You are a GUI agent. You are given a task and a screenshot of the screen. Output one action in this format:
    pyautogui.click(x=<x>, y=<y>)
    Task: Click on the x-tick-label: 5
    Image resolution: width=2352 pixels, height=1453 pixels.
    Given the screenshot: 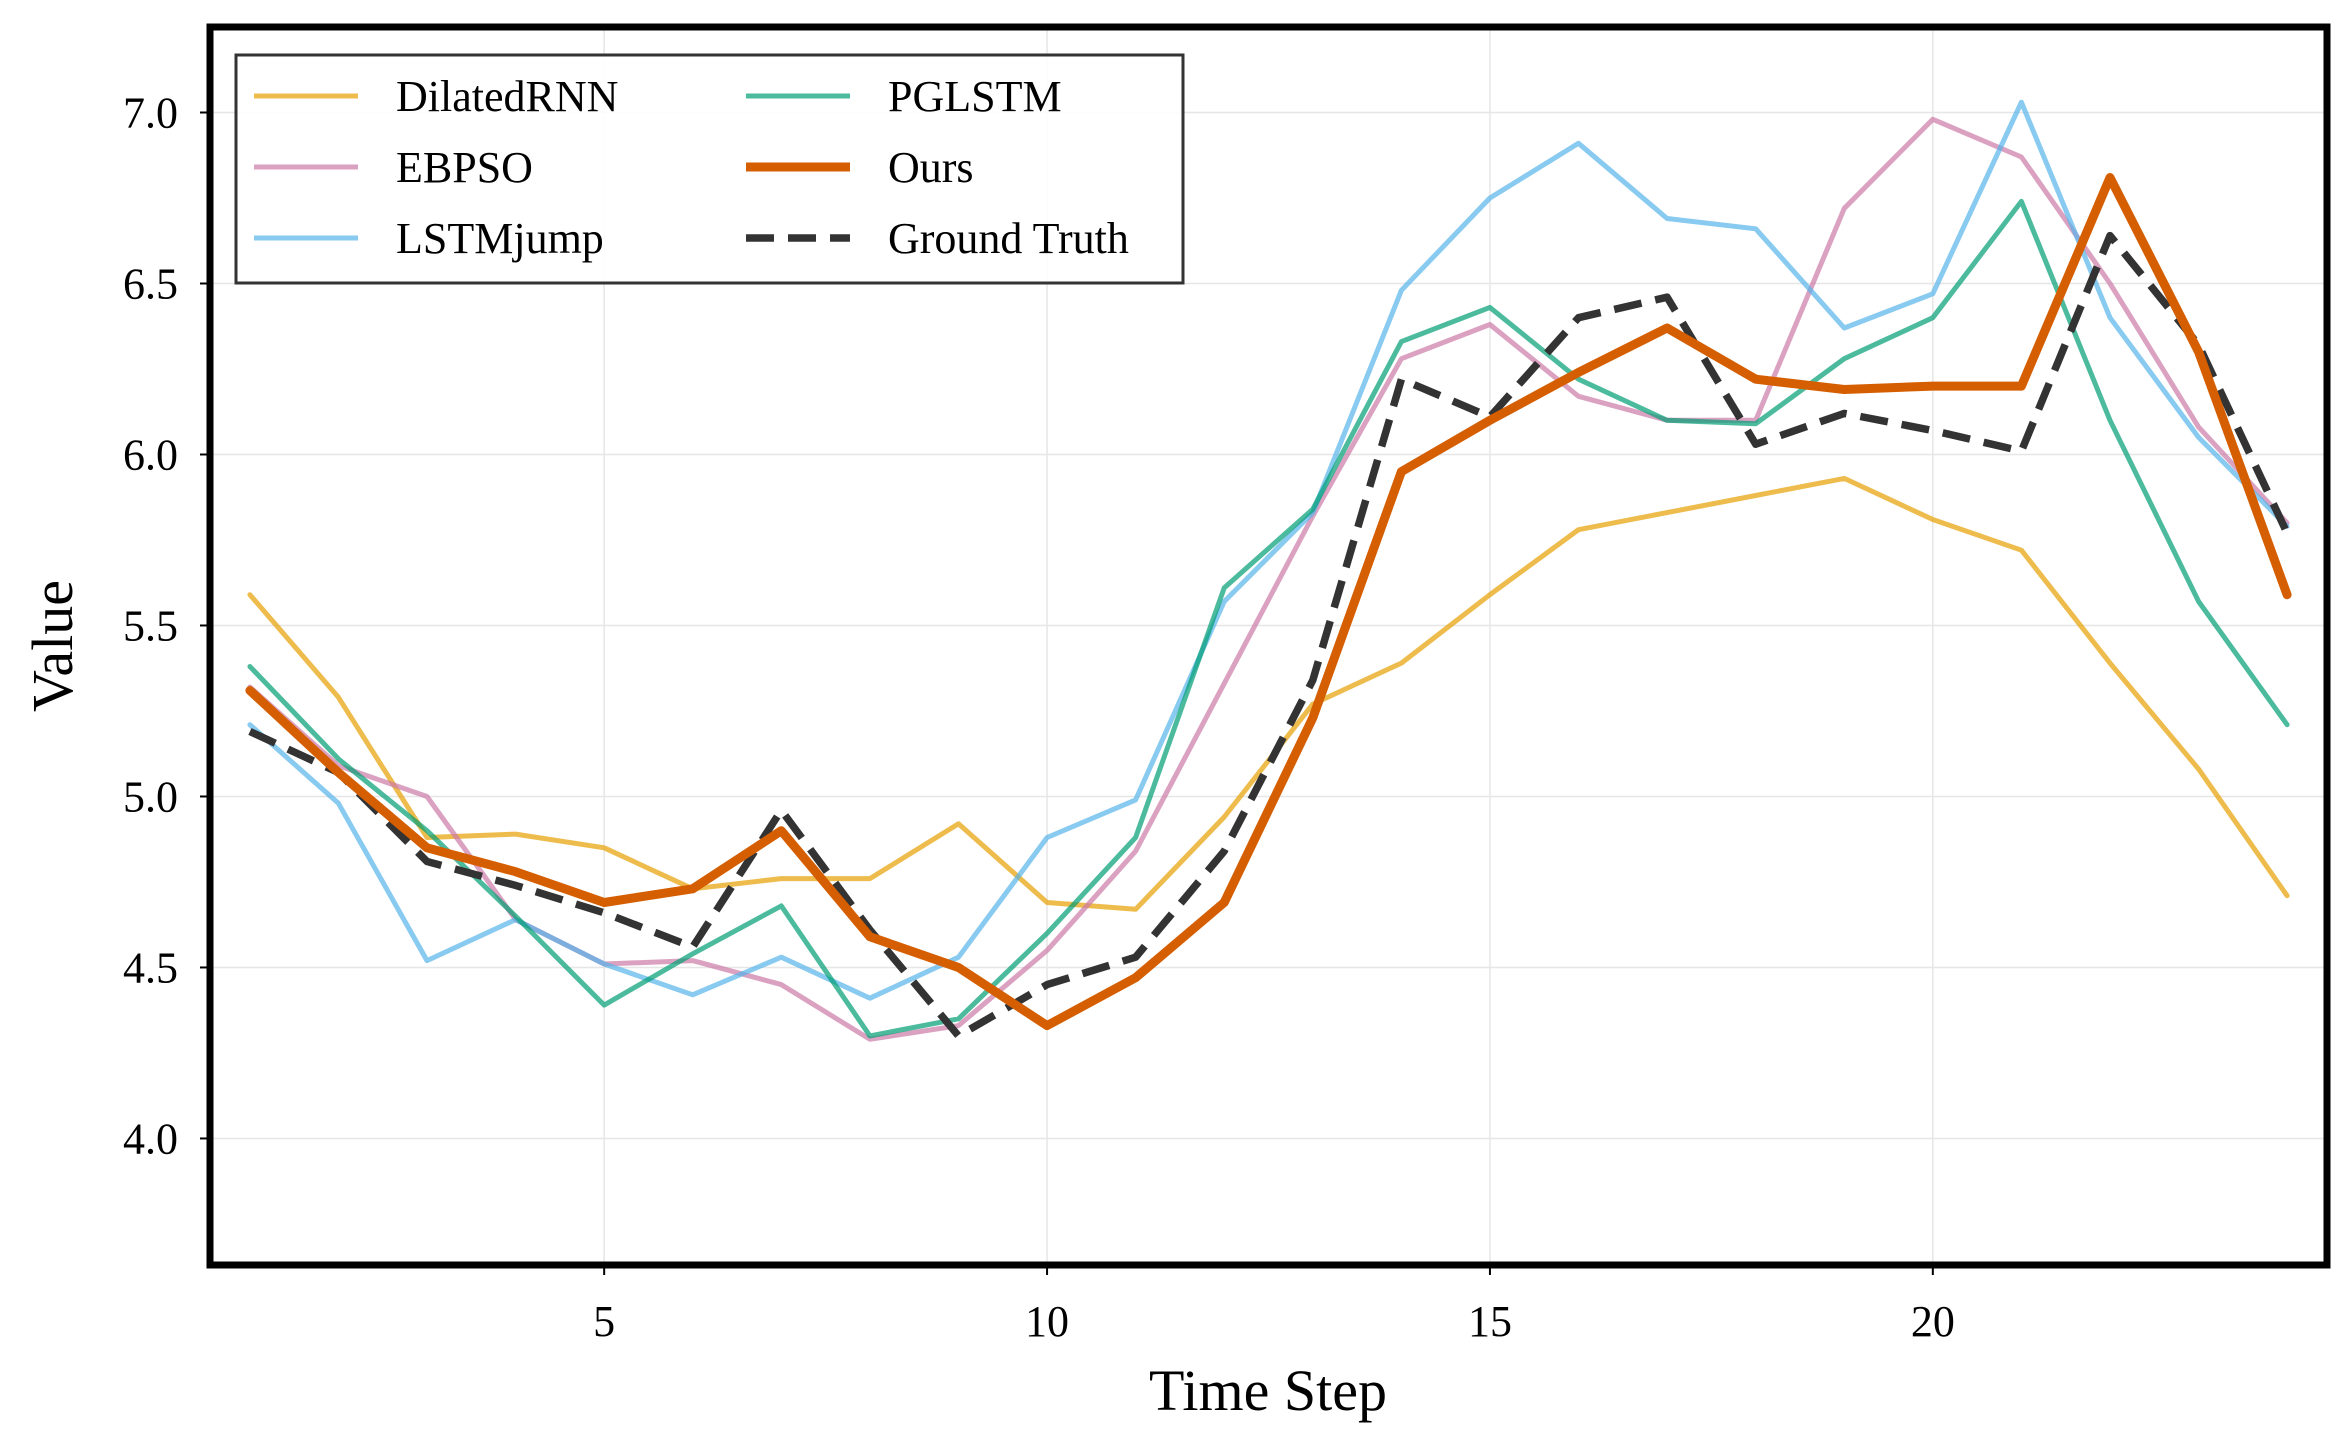 What is the action you would take?
    pyautogui.click(x=604, y=1321)
    